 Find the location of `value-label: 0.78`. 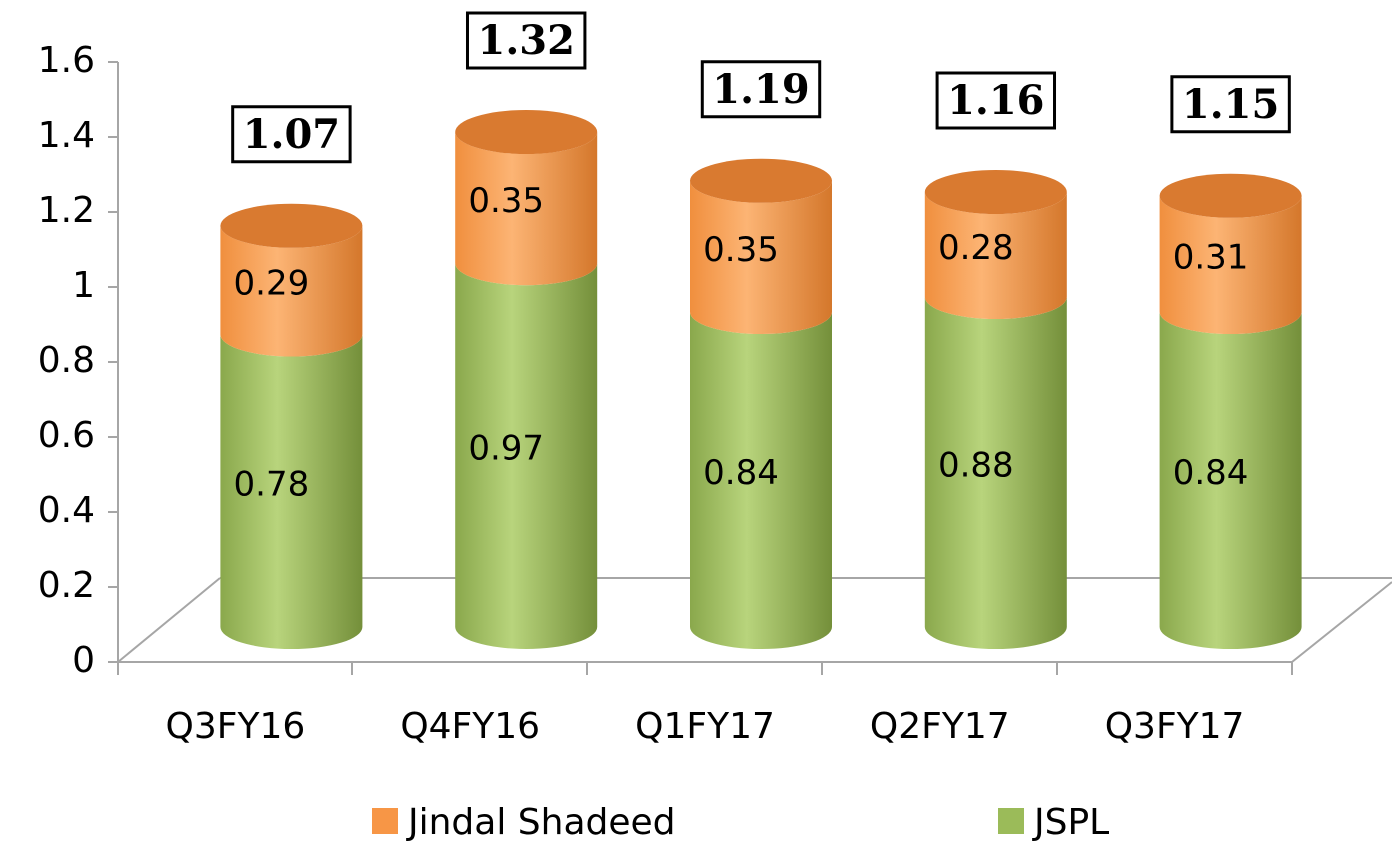

value-label: 0.78 is located at coordinates (272, 484).